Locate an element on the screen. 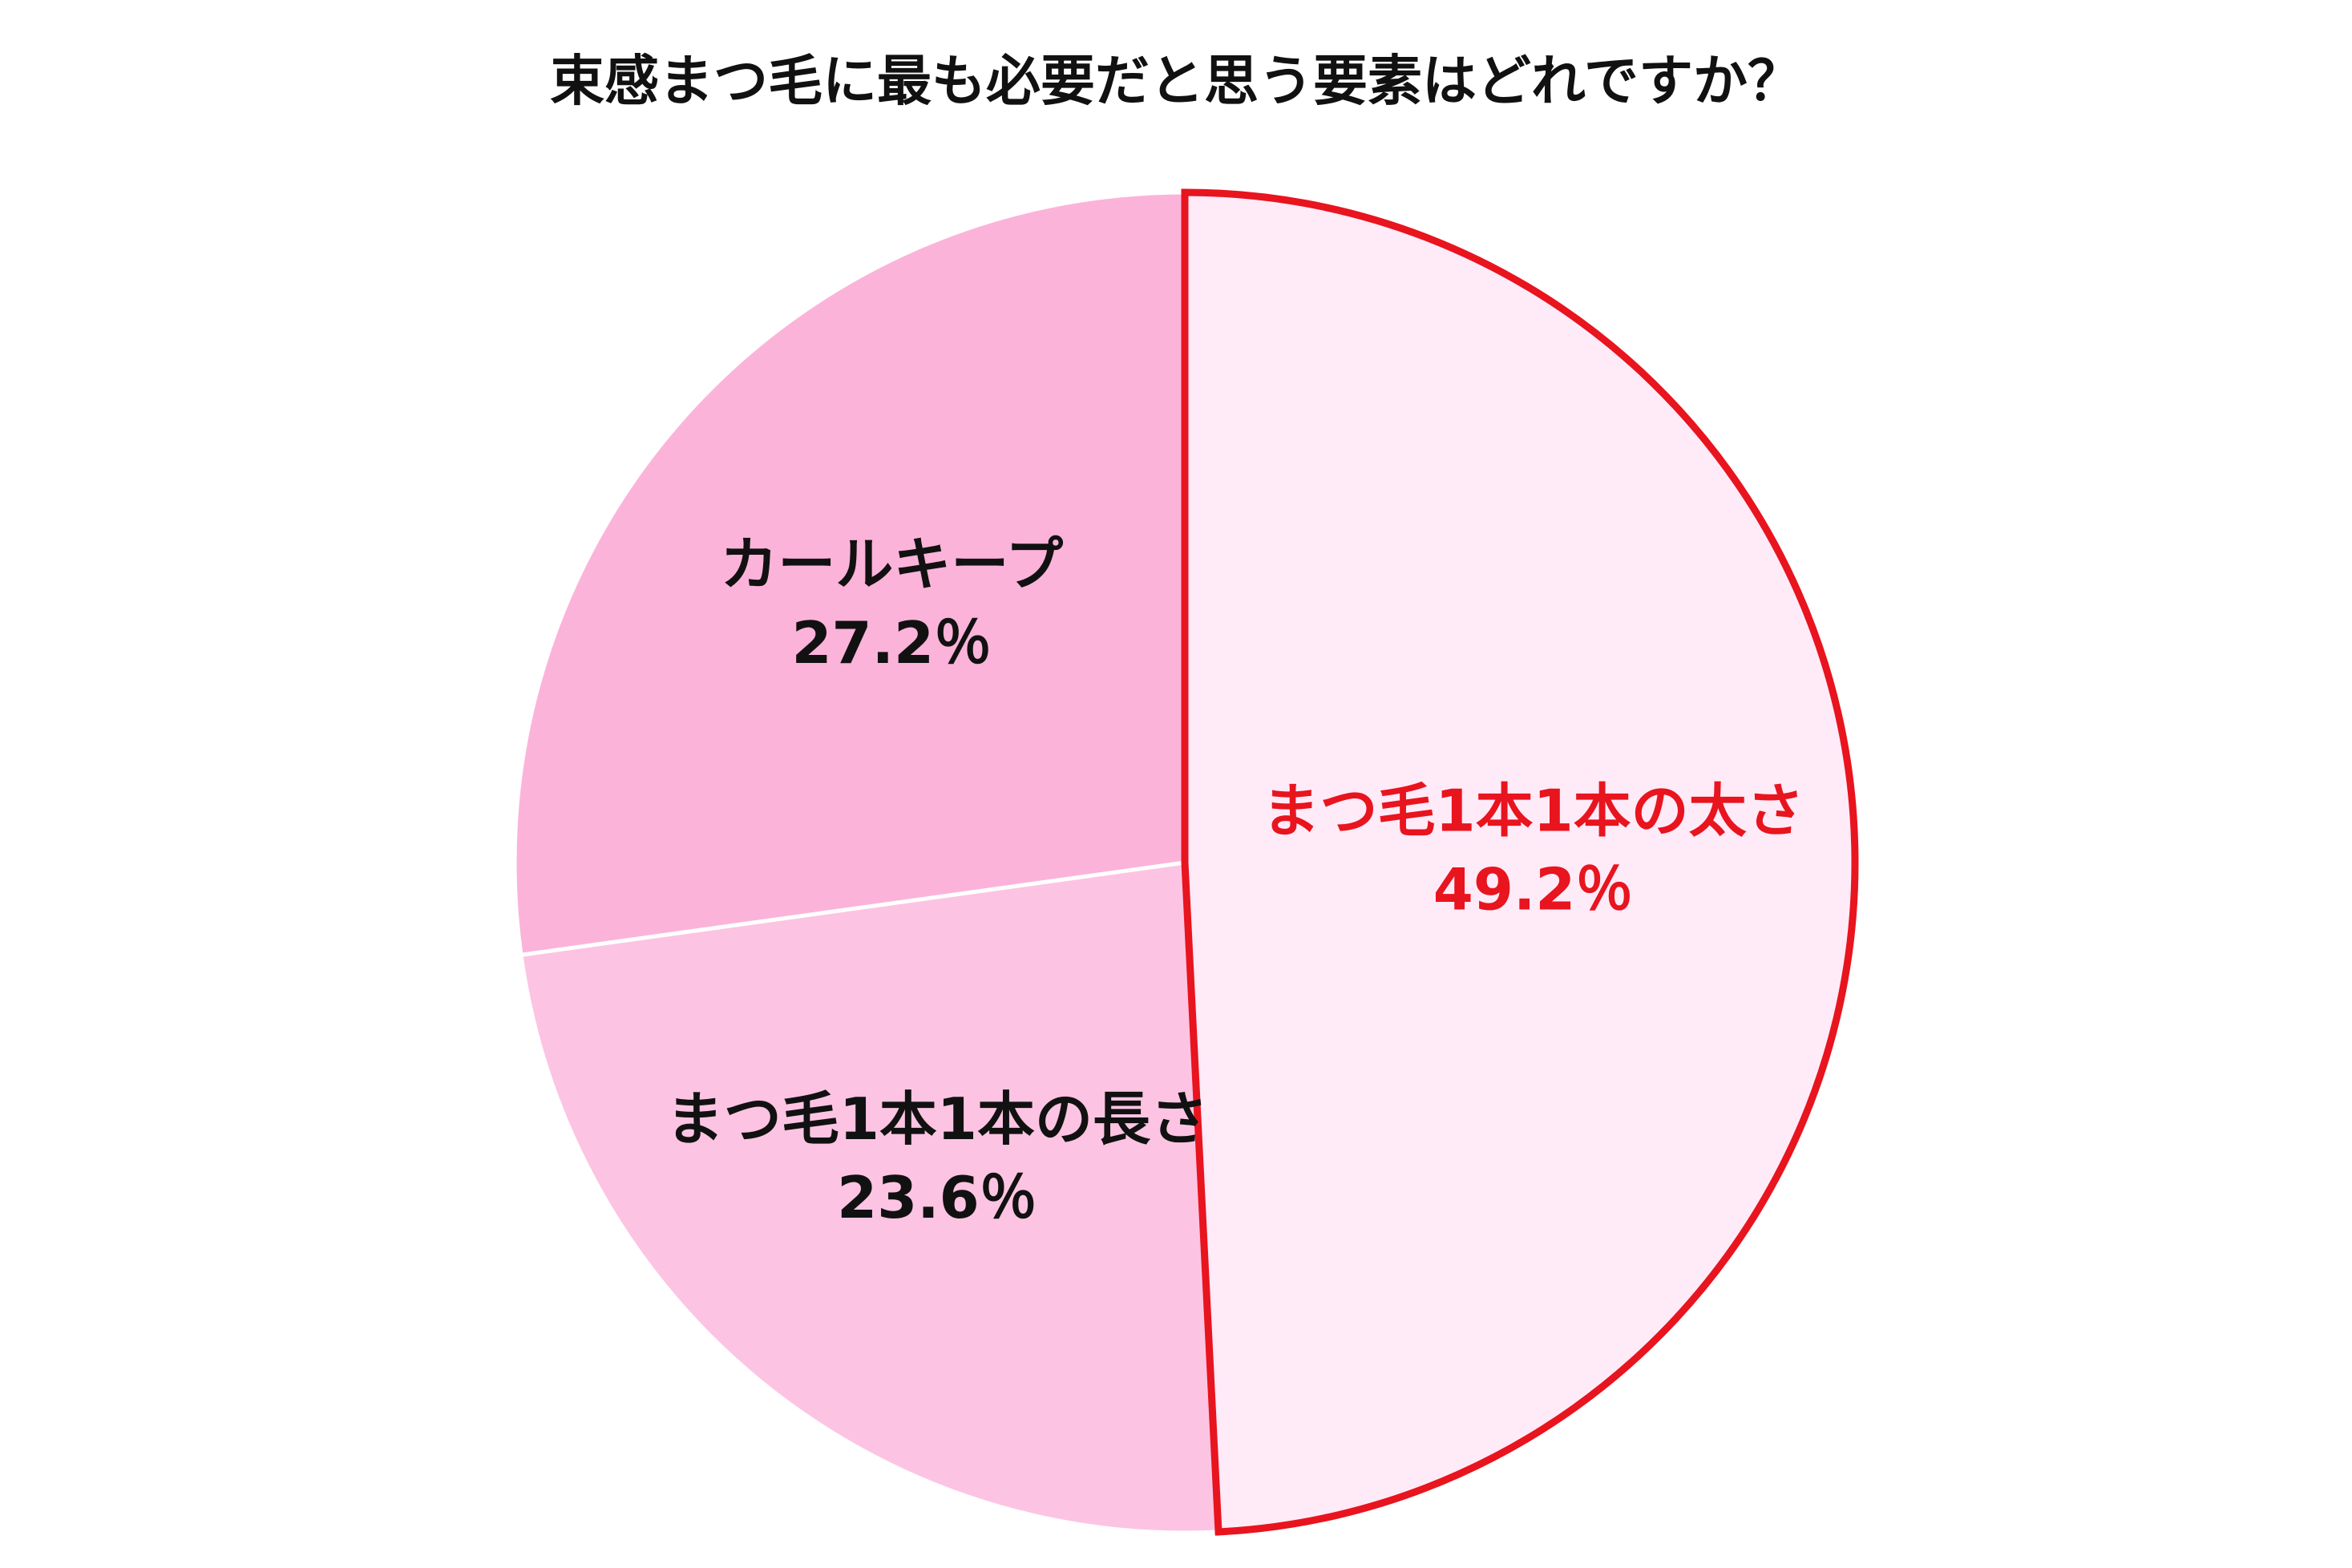 Image resolution: width=2352 pixels, height=1568 pixels. slice-label: まつ毛1本1本の太さ is located at coordinates (1533, 811).